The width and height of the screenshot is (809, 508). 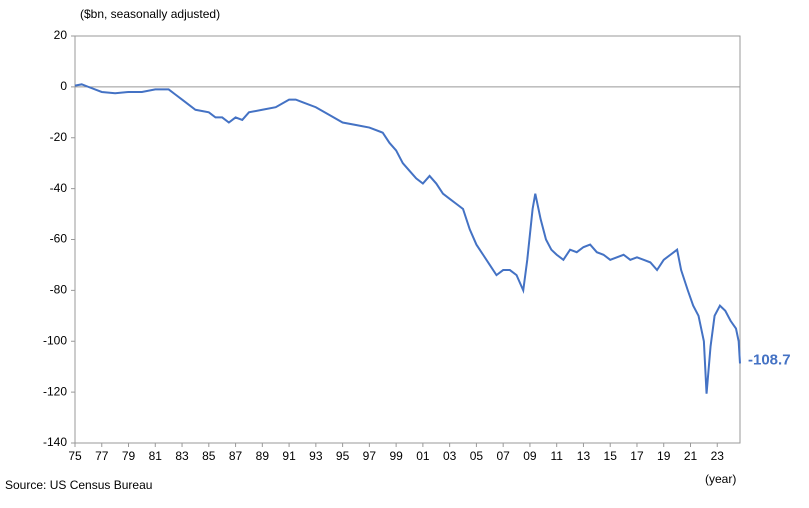 What do you see at coordinates (423, 456) in the screenshot?
I see `x-tick-label: 01` at bounding box center [423, 456].